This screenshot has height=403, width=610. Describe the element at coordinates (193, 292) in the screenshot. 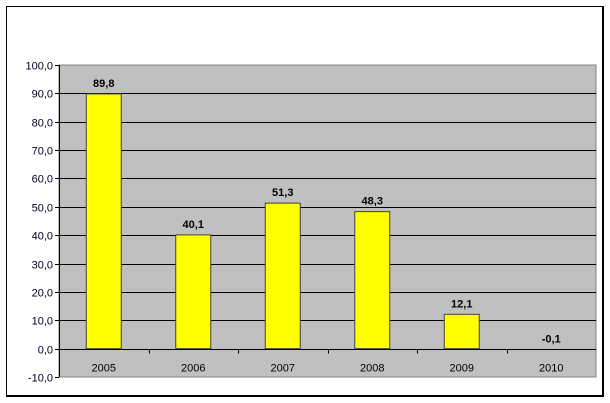

I see `bar-2006` at that location.